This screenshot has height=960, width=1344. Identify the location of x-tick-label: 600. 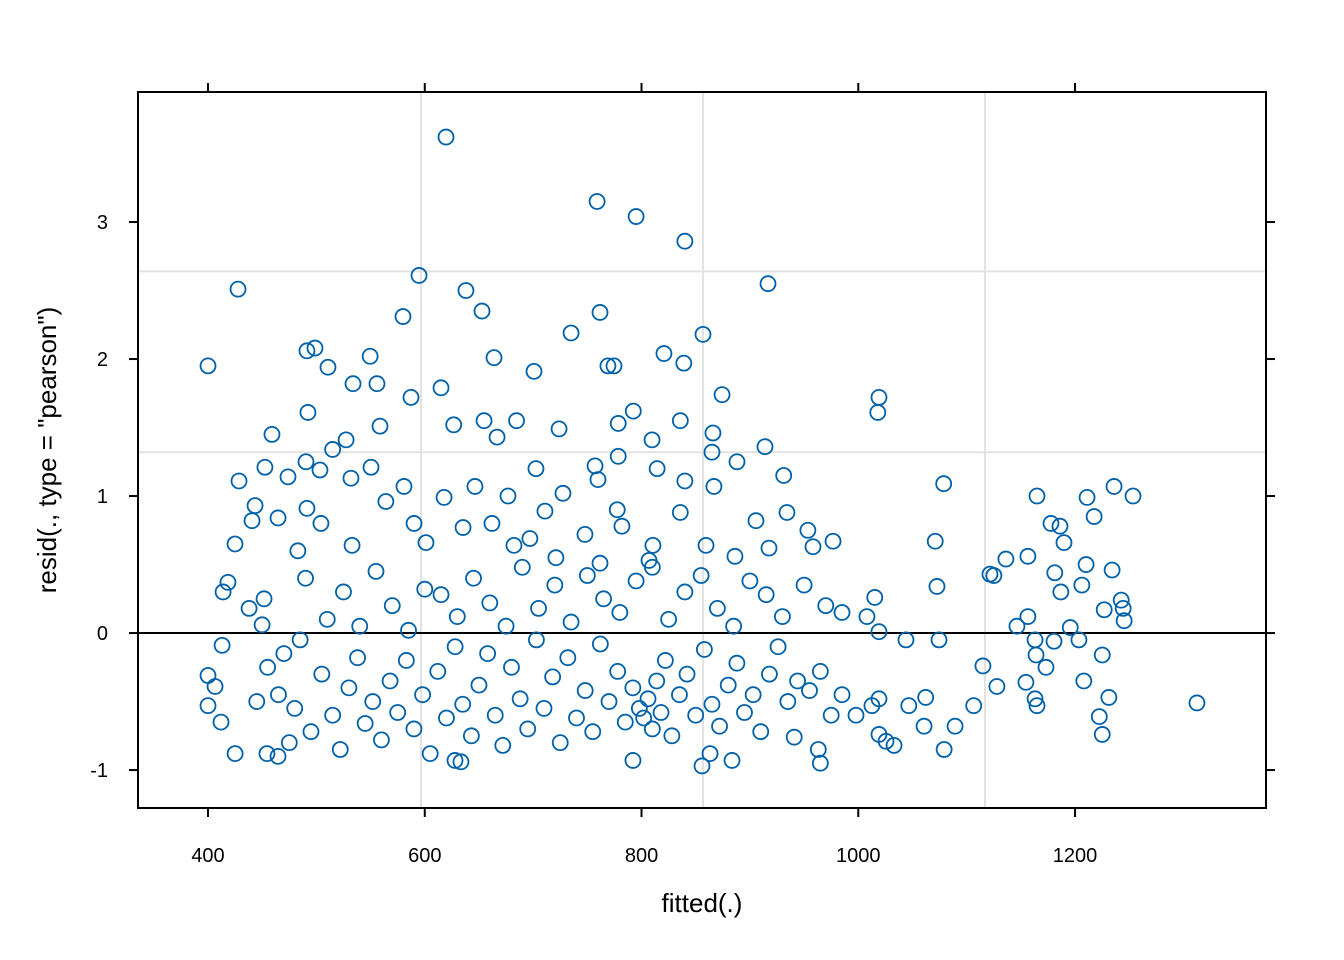
(424, 856).